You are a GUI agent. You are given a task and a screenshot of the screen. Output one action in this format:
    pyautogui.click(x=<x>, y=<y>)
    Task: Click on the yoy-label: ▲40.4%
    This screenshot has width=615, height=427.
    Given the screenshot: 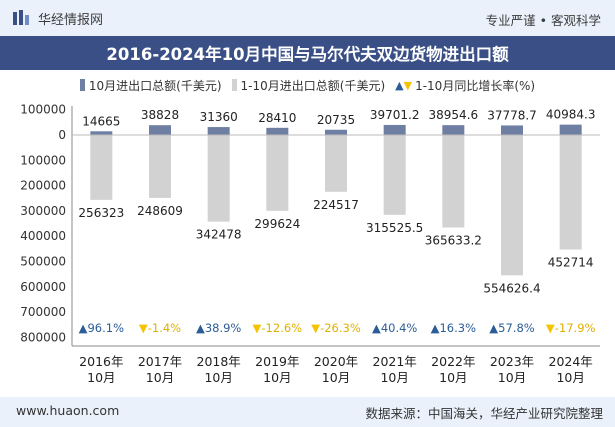 What is the action you would take?
    pyautogui.click(x=394, y=328)
    